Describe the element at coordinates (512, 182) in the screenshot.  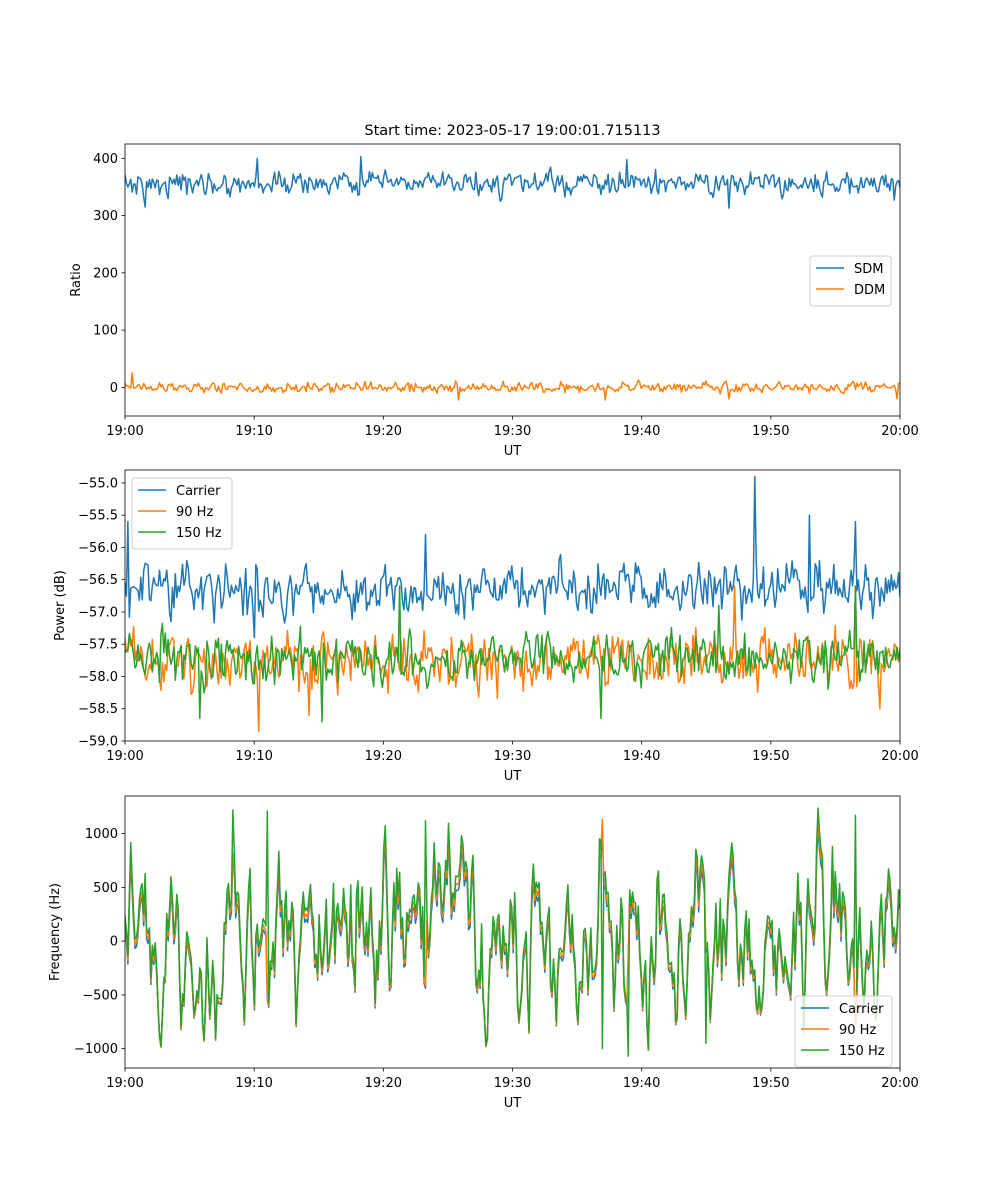
I see `series-line-sdm` at that location.